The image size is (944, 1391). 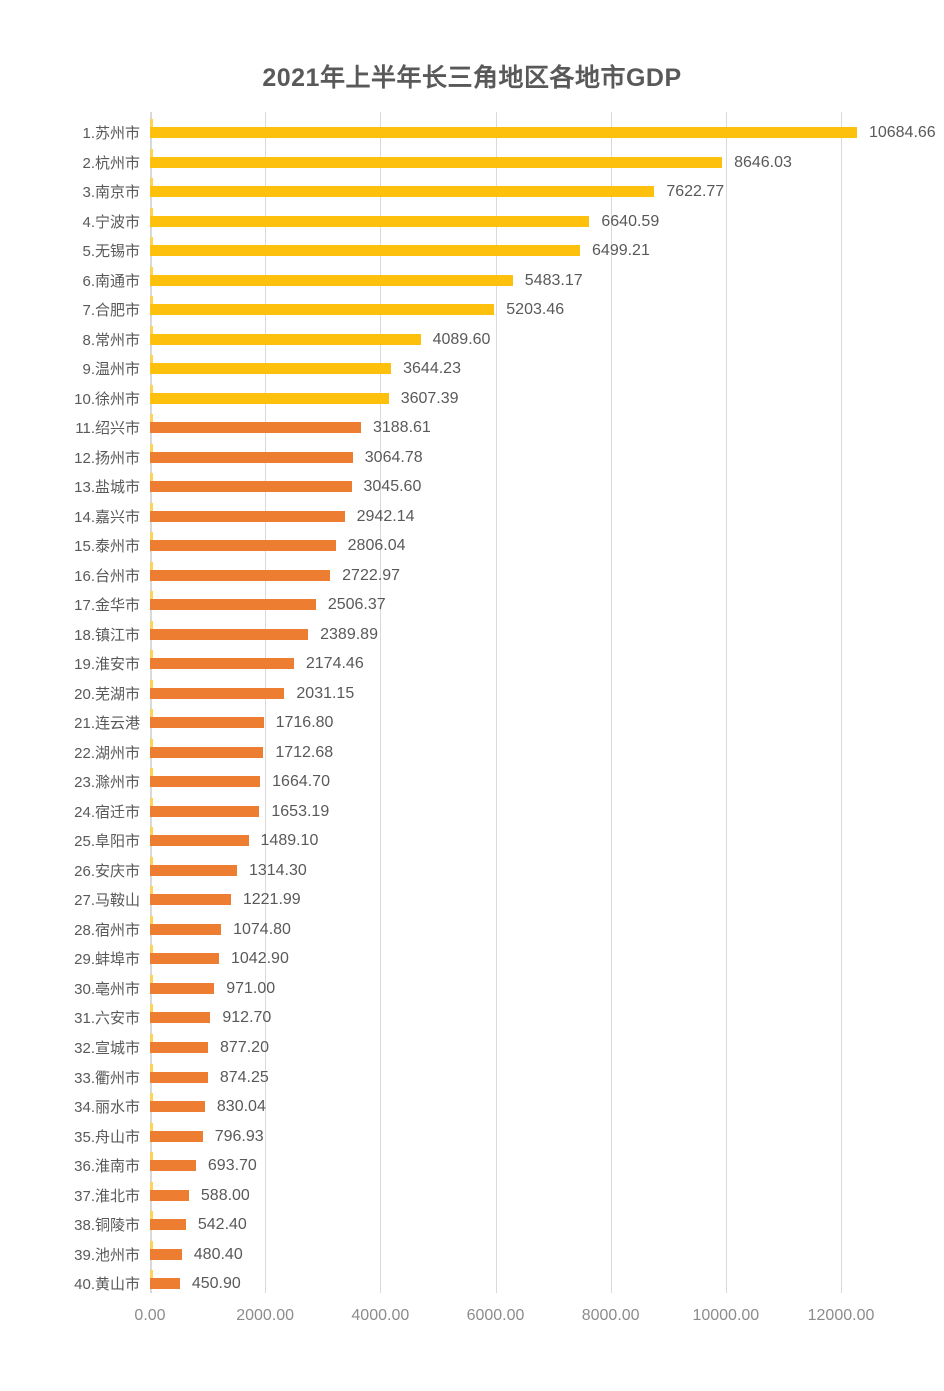 I want to click on category-label: 9.温州市, so click(x=111, y=370).